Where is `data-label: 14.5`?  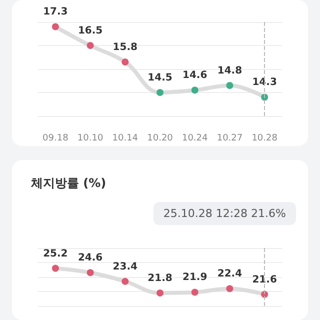
data-label: 14.5 is located at coordinates (160, 78).